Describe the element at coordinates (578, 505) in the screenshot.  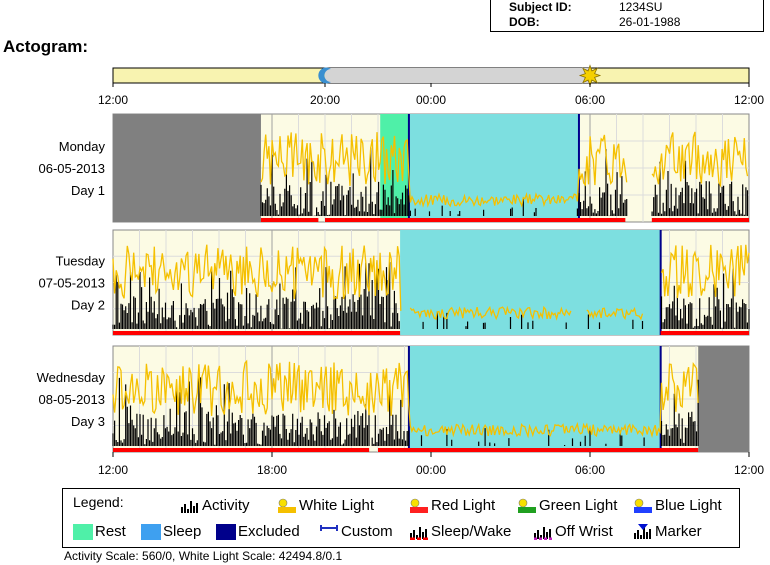
I see `legend-label: Green Light` at that location.